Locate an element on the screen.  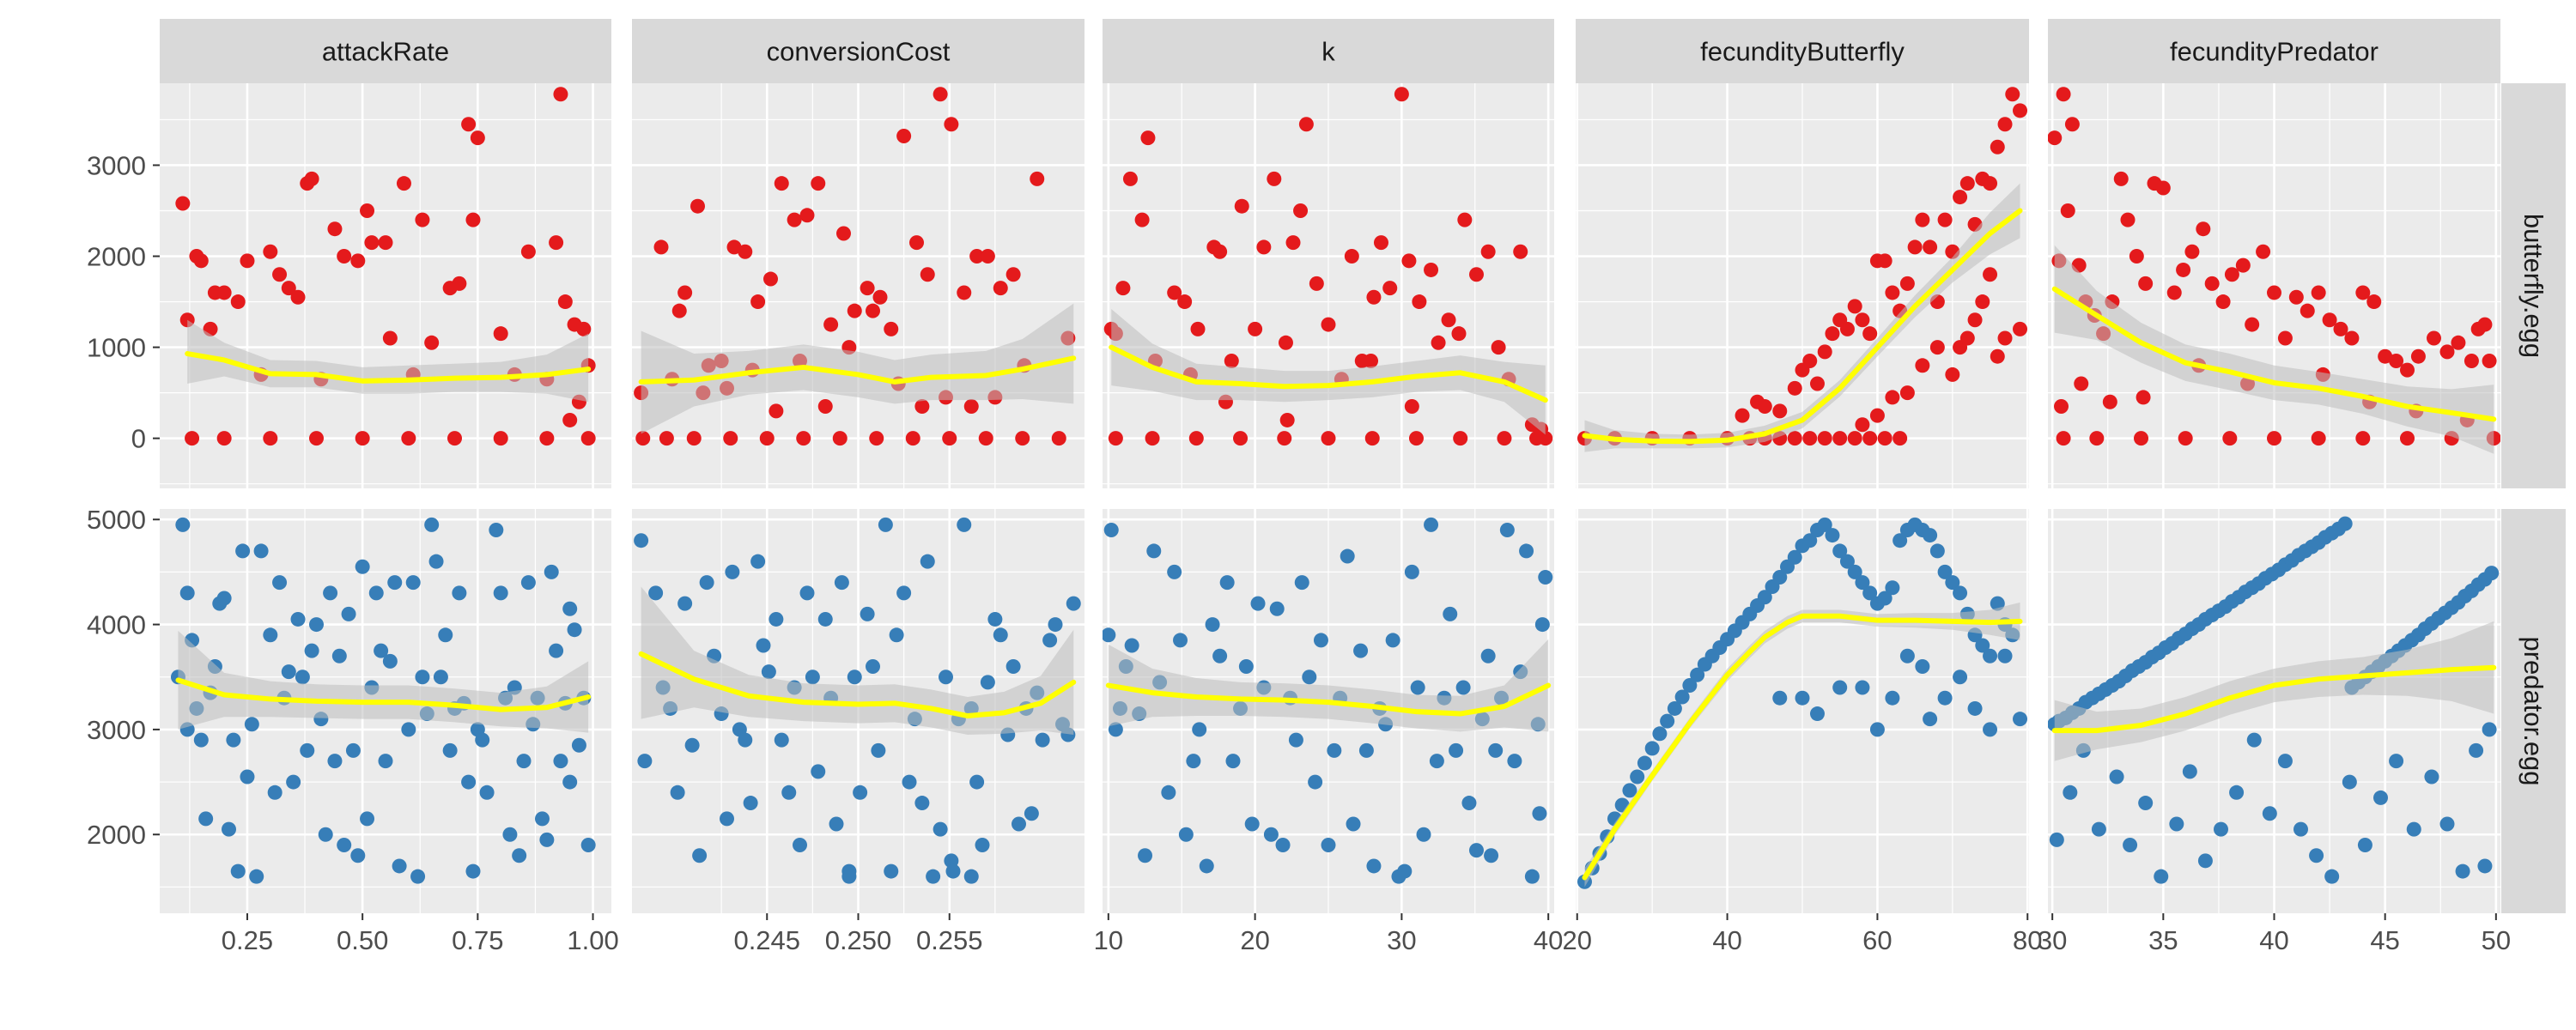
confidence-ribbon is located at coordinates (857, 368).